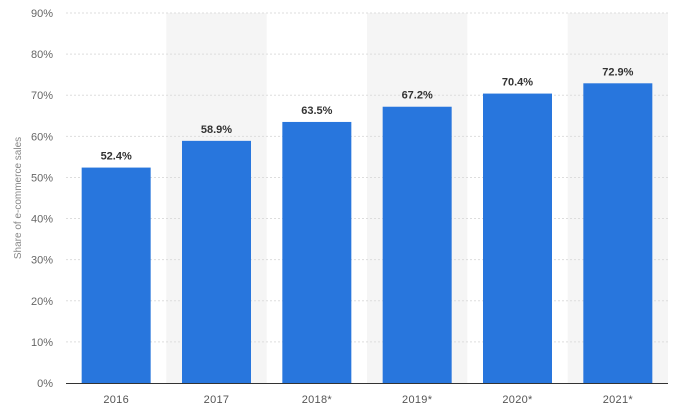 The width and height of the screenshot is (680, 418). What do you see at coordinates (42, 137) in the screenshot?
I see `y-tick-label: 60%` at bounding box center [42, 137].